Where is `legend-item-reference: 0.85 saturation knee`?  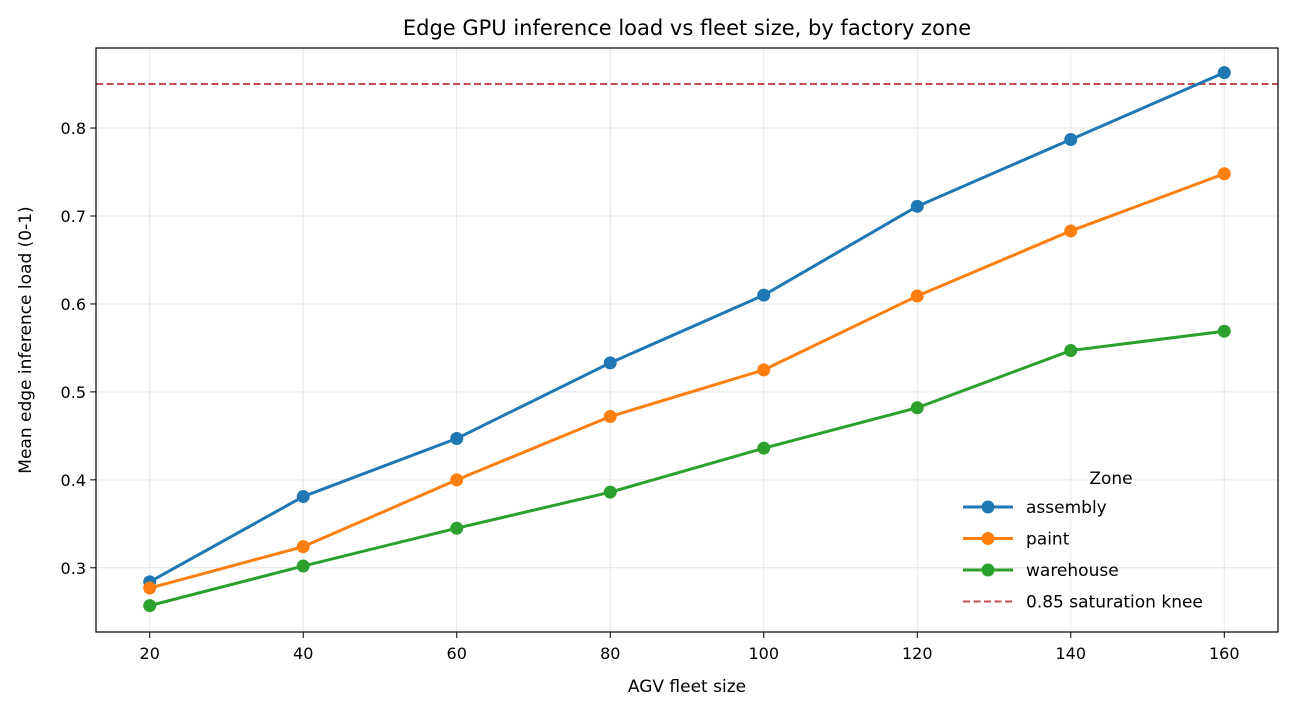
legend-item-reference: 0.85 saturation knee is located at coordinates (1083, 603).